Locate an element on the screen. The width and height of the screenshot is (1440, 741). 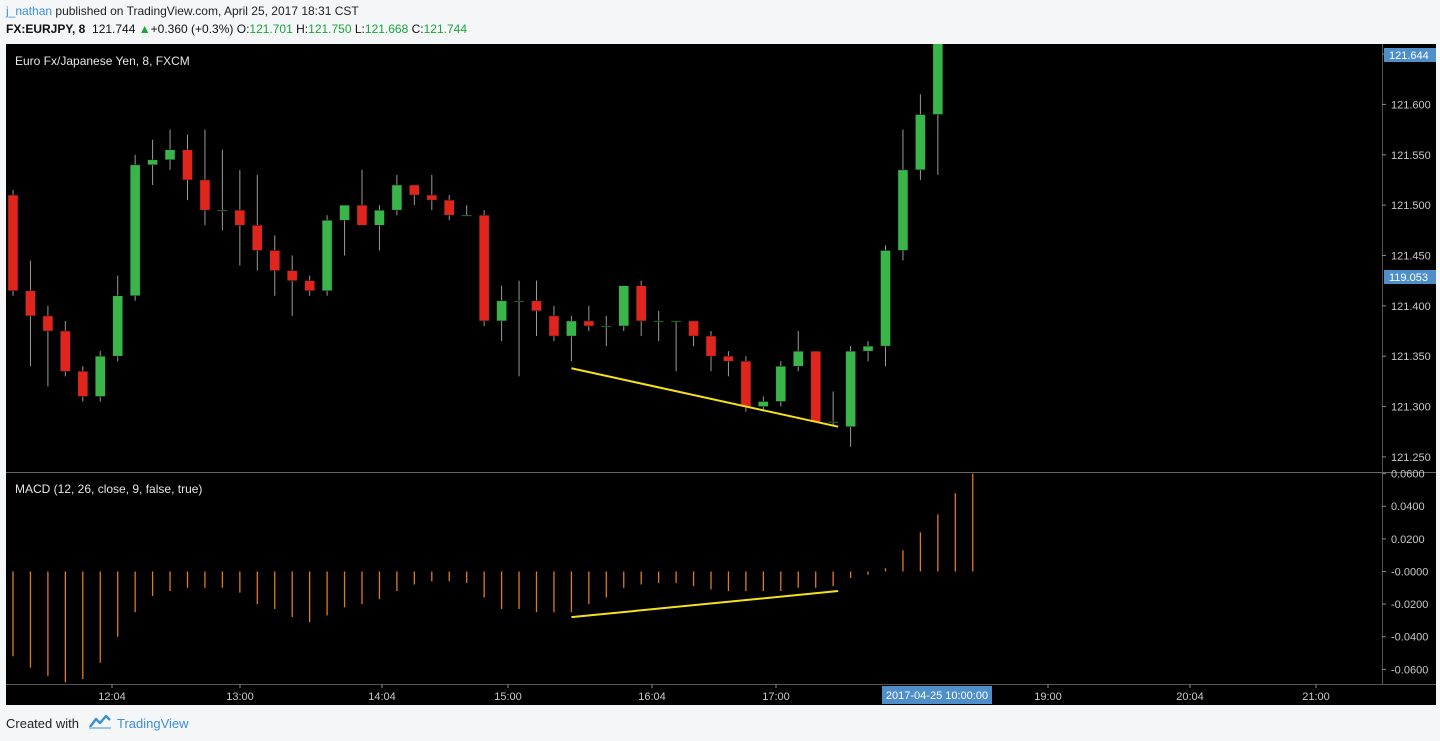
price-trendline is located at coordinates (705, 397).